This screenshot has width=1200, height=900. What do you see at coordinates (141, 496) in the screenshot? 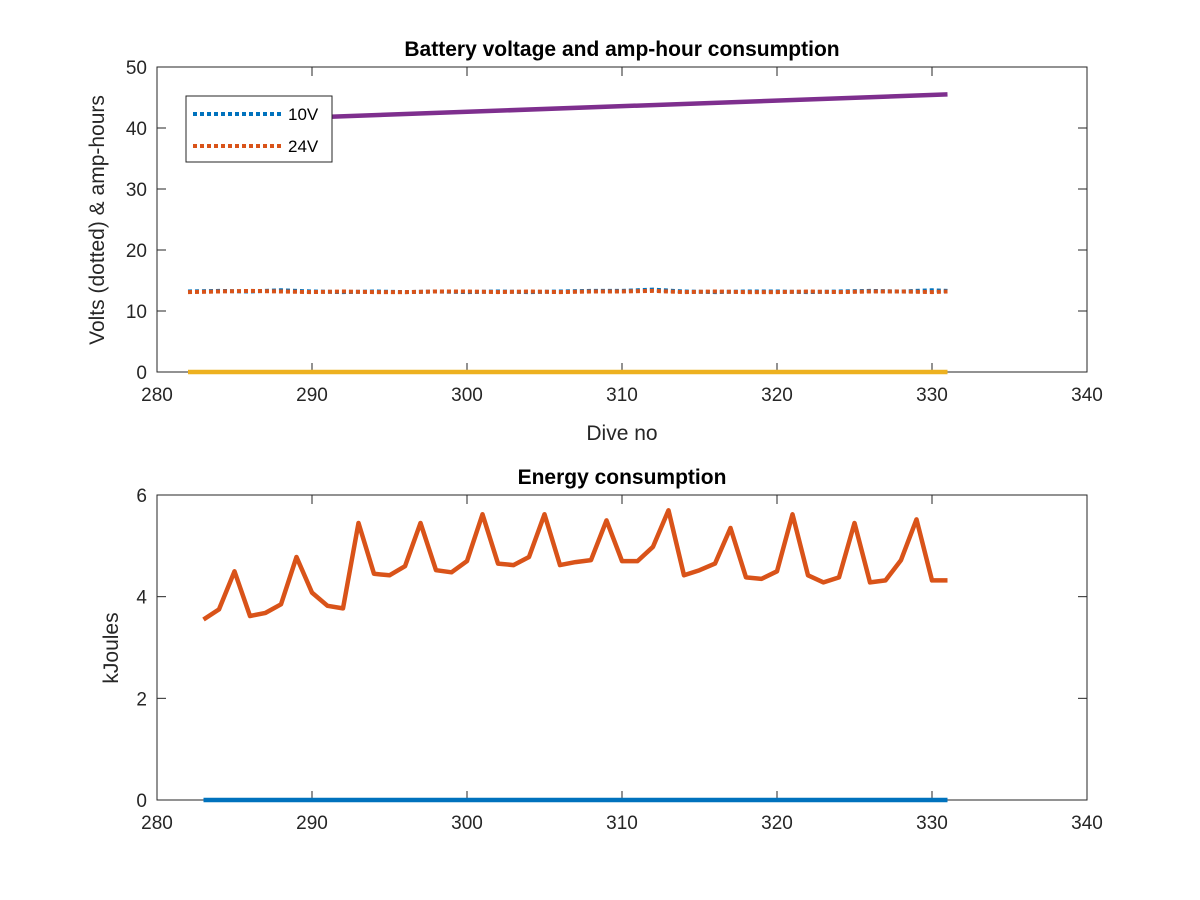
I see `y-tick-label: 6` at bounding box center [141, 496].